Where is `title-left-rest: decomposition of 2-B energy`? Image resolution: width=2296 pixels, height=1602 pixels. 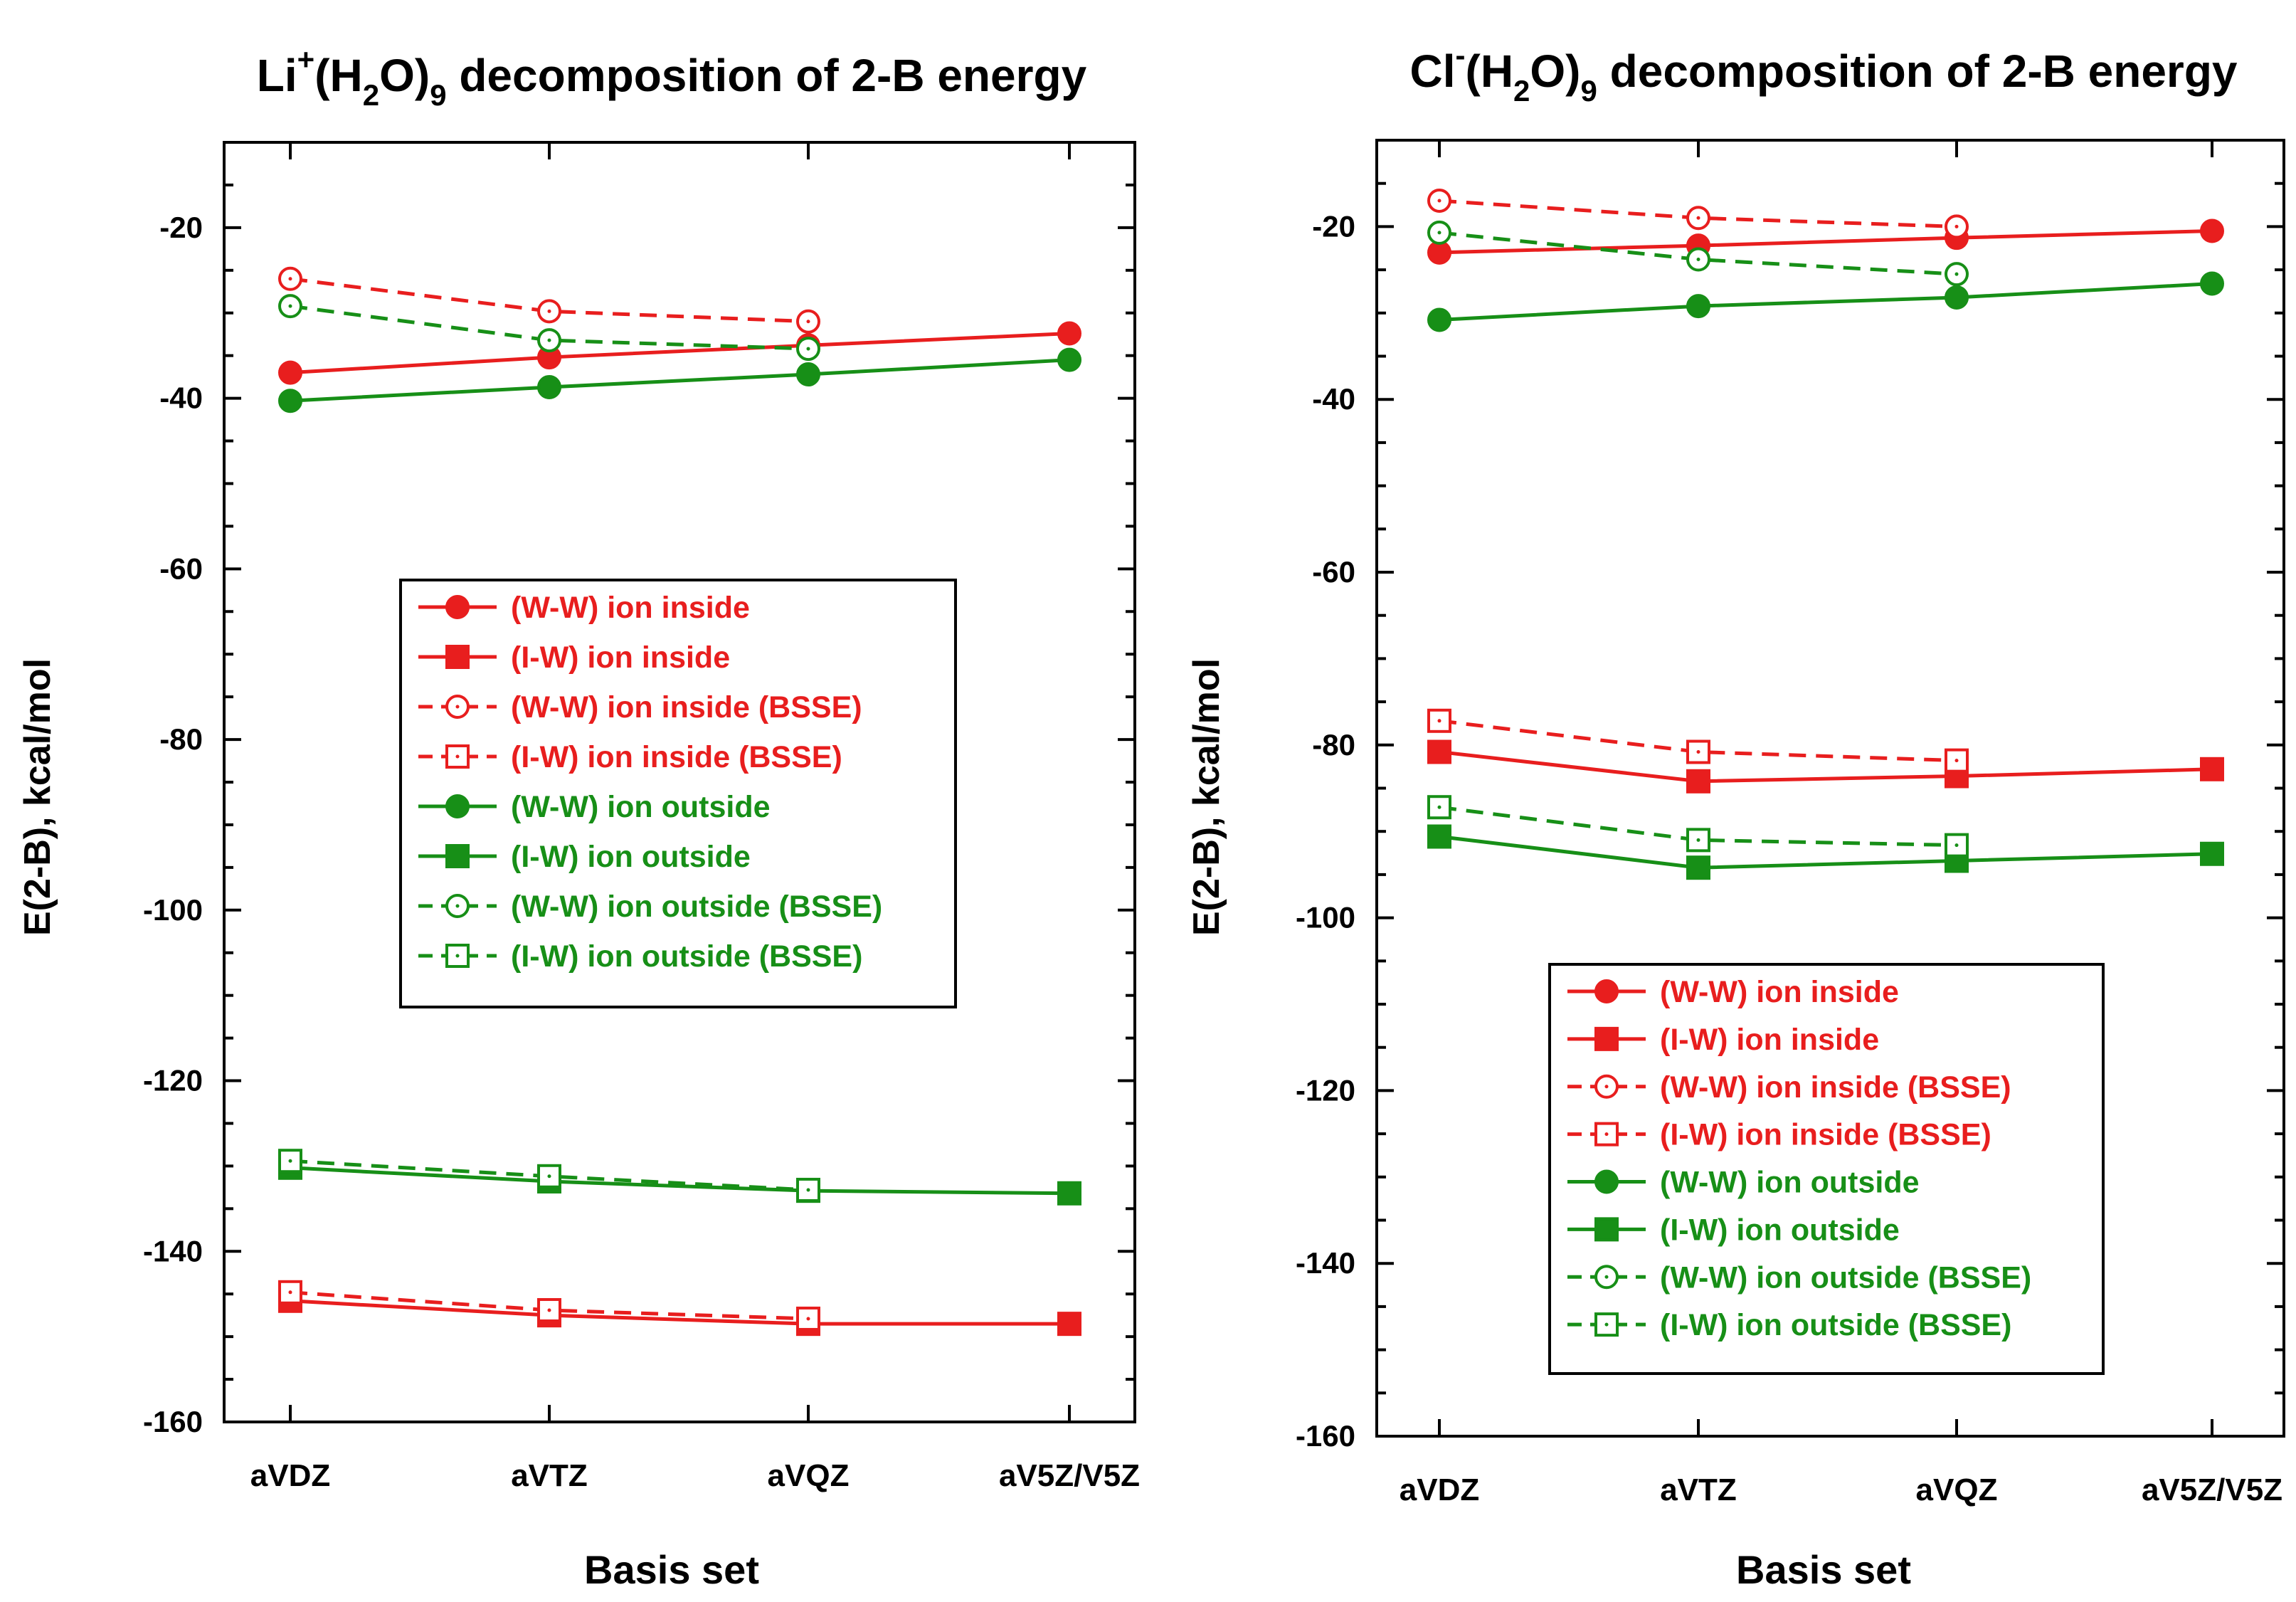
title-left-rest: decomposition of 2-B energy is located at coordinates (767, 75).